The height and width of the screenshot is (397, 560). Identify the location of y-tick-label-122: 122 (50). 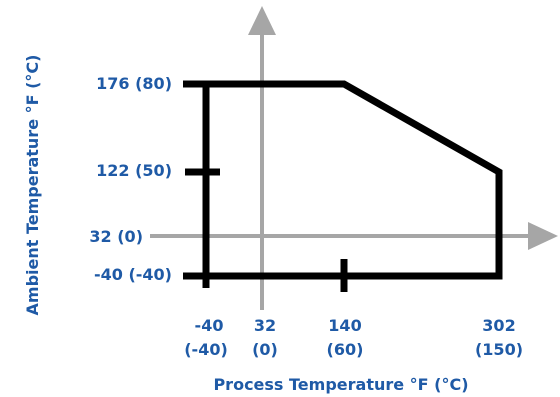
(134, 170).